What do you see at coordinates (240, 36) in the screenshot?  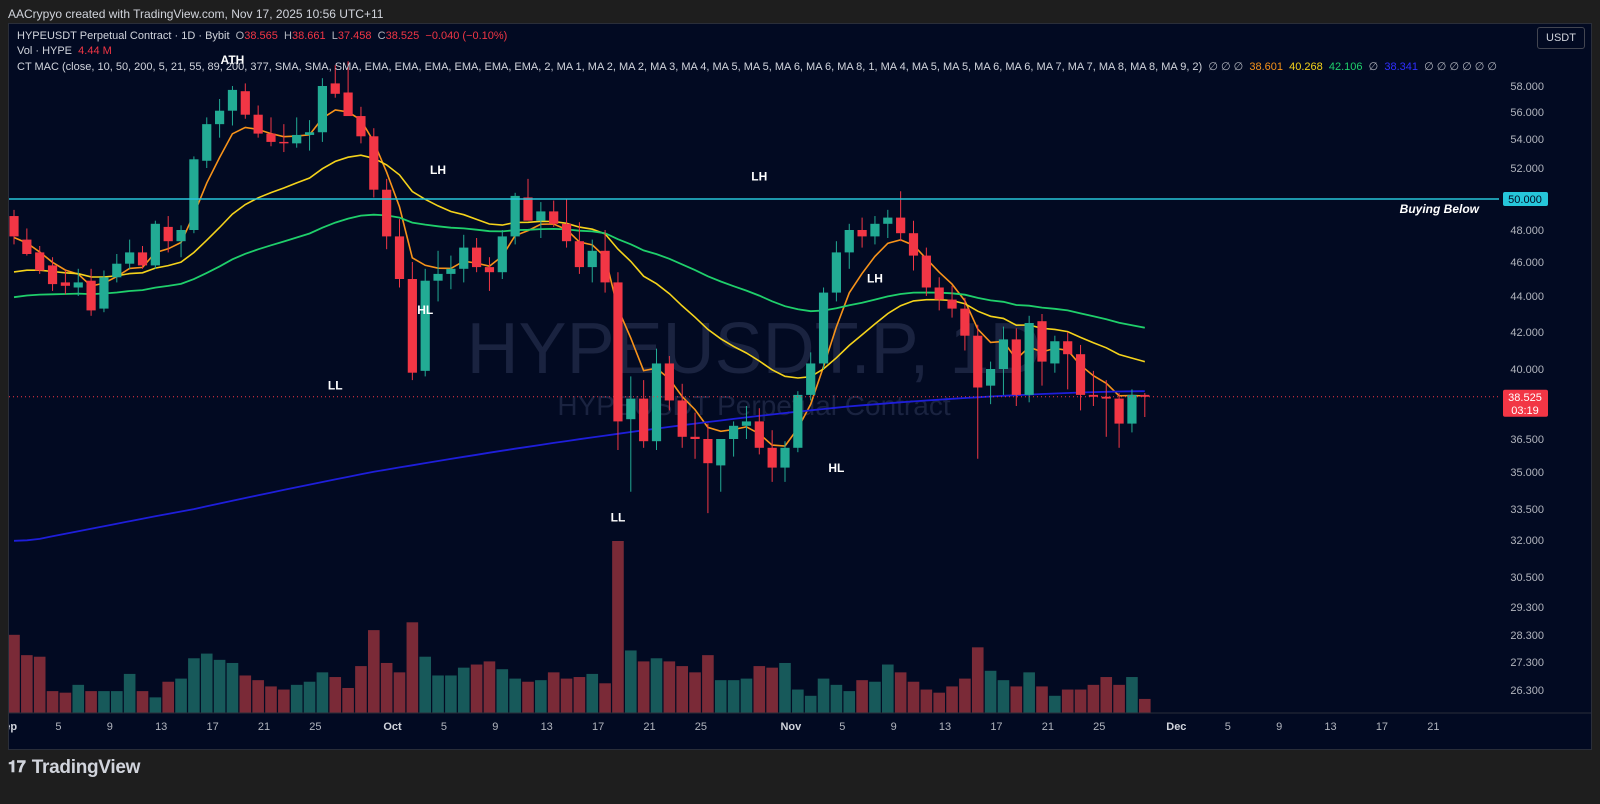 I see `open-label: O` at bounding box center [240, 36].